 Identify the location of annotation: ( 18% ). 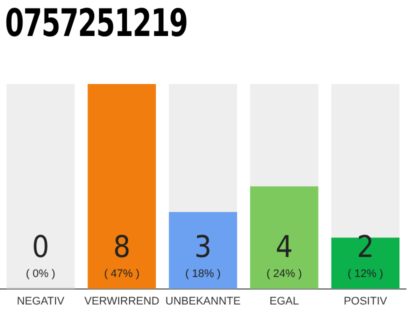
(203, 274).